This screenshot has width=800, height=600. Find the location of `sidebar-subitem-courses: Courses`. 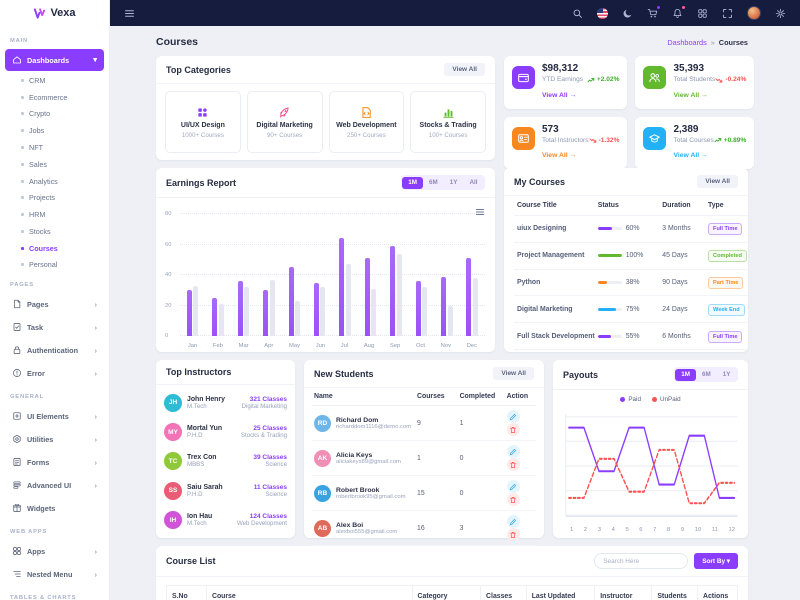

sidebar-subitem-courses: Courses is located at coordinates (54, 248).